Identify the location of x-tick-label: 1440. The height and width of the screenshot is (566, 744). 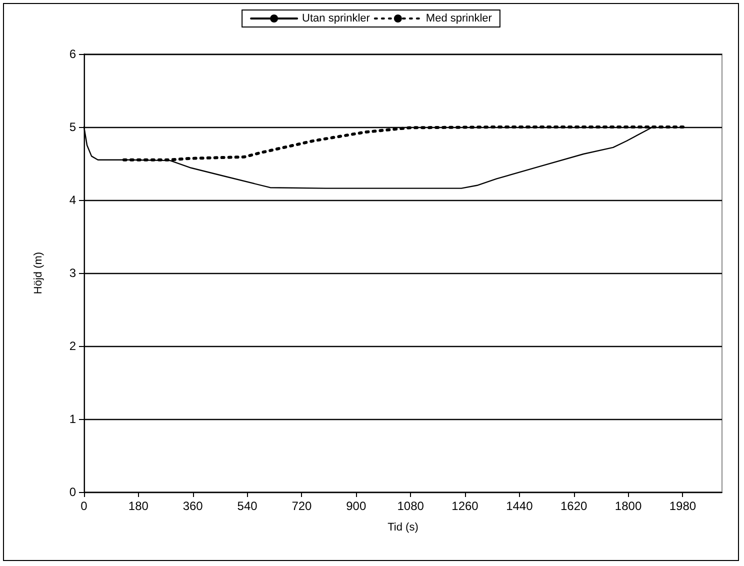
(520, 506).